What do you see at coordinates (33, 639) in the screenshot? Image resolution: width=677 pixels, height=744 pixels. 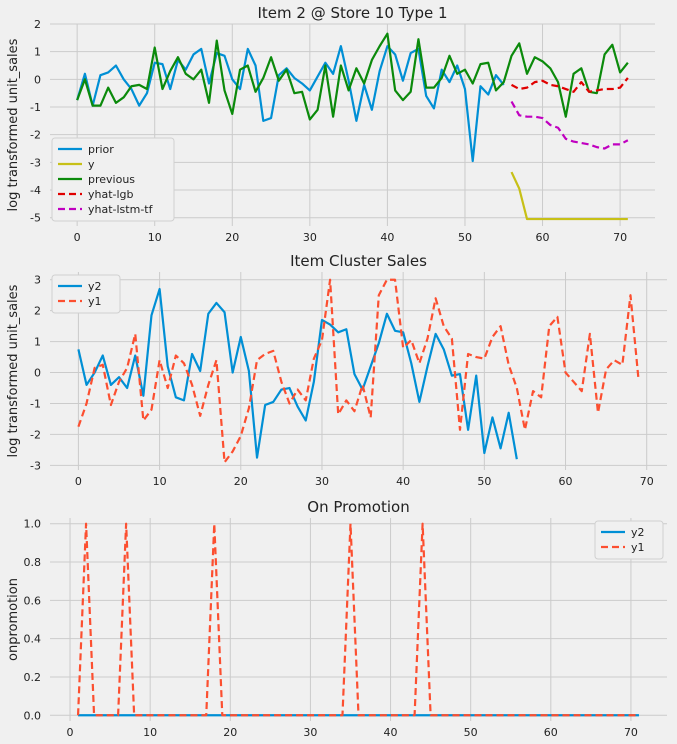 I see `y-tick-label: 0.4` at bounding box center [33, 639].